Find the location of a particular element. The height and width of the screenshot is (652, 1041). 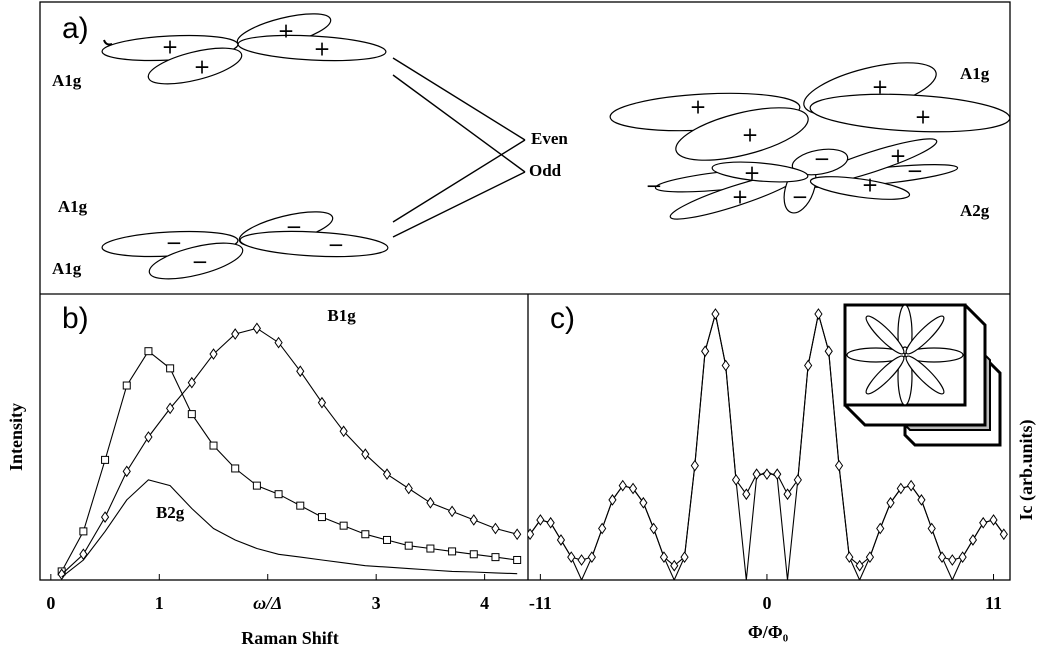

x-tick-label: 1 is located at coordinates (159, 603).